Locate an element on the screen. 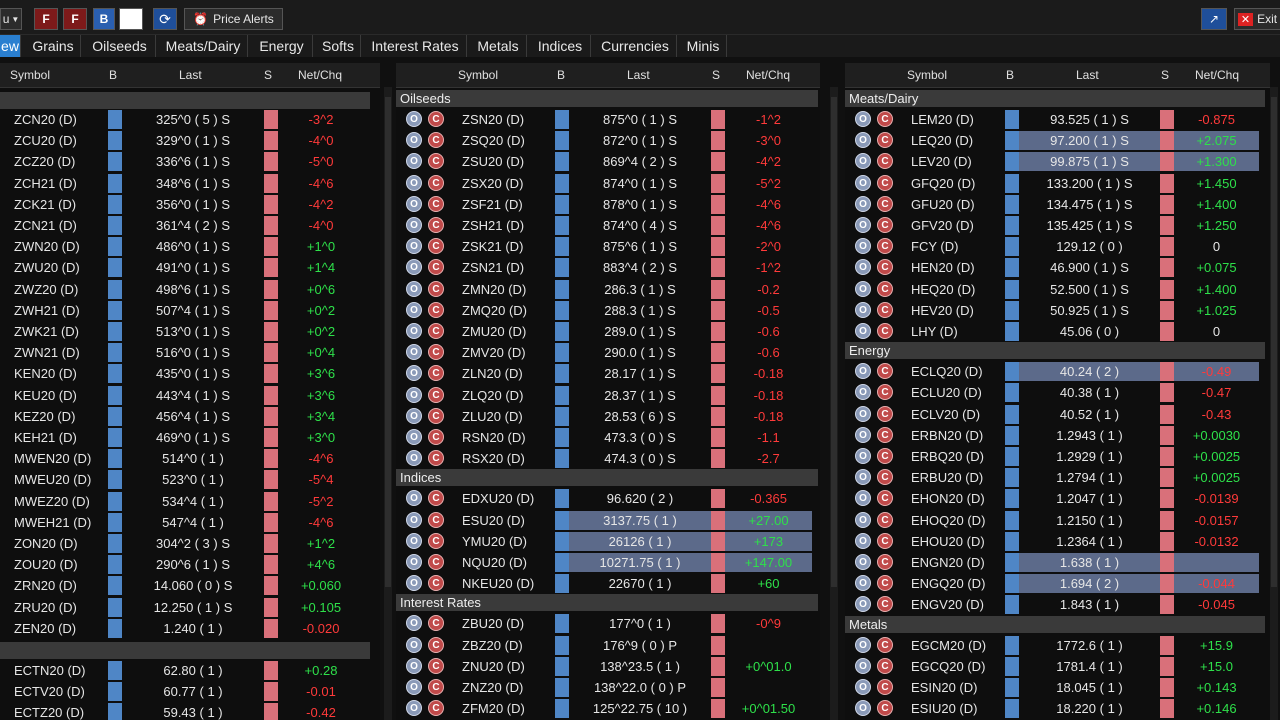 The image size is (1280, 720). p3-col-symbol: Symbol is located at coordinates (927, 75).